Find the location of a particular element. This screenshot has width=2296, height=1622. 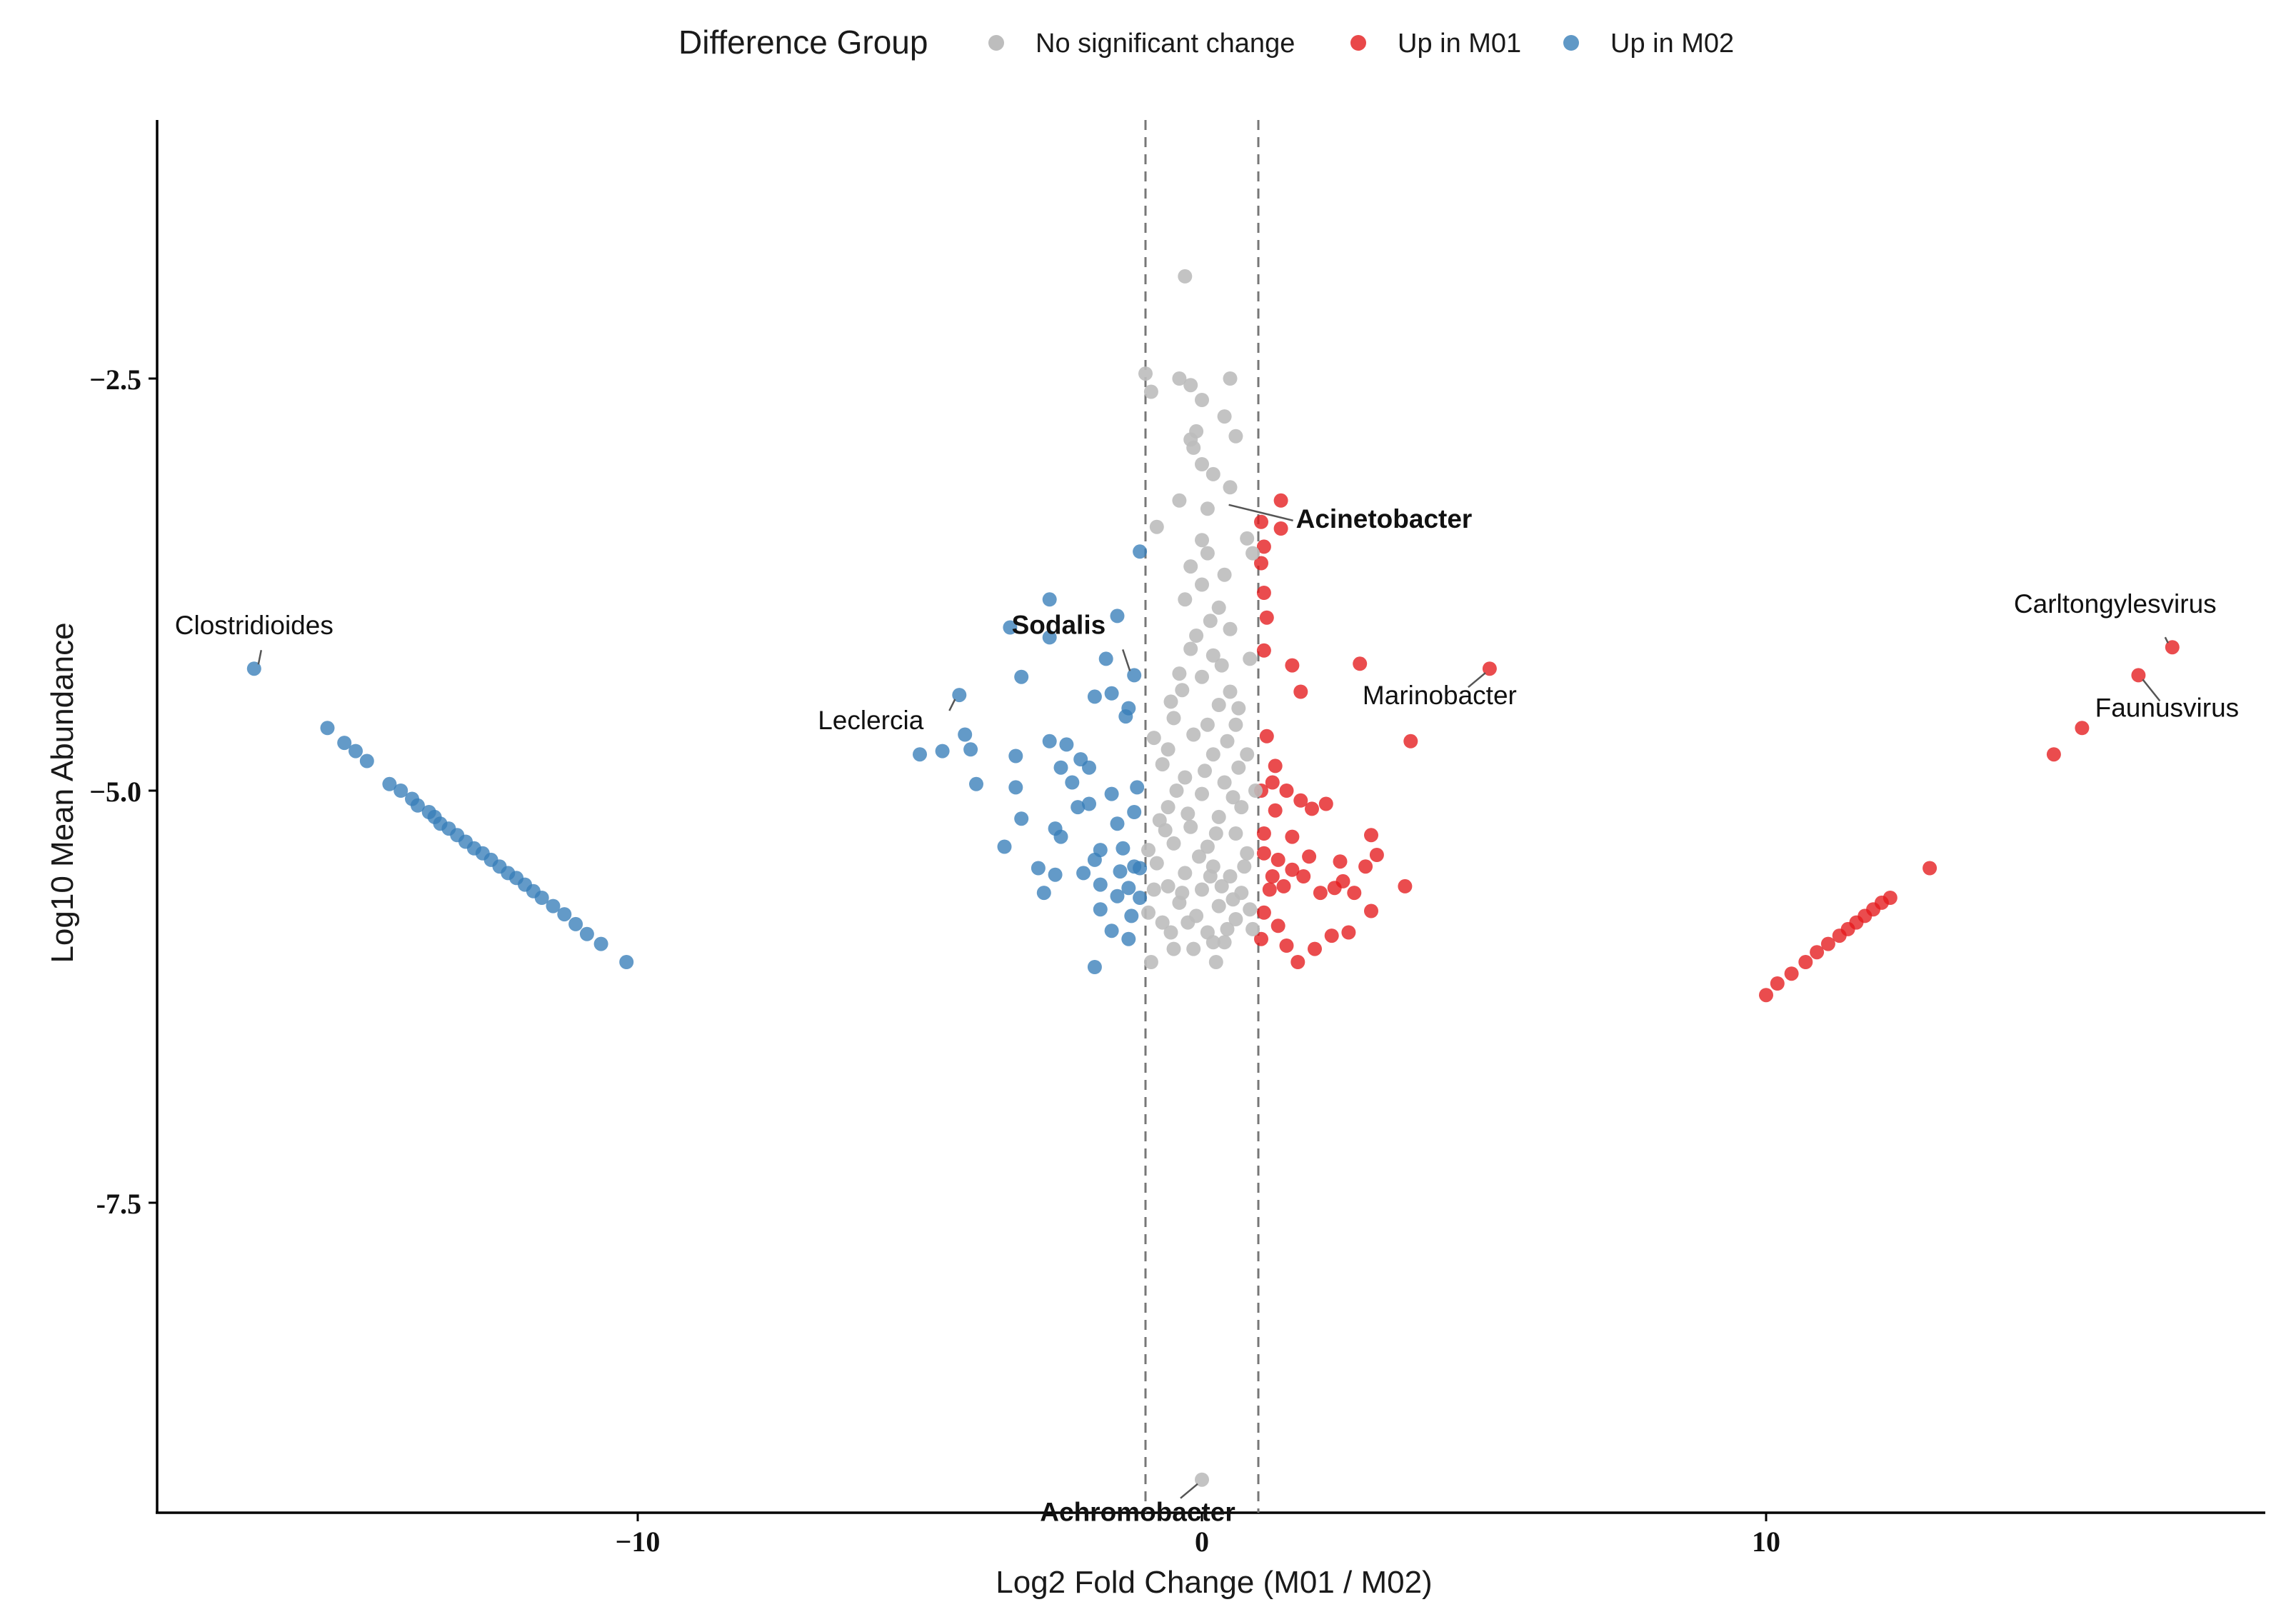

y-tick-label: -7.5 is located at coordinates (118, 1204).